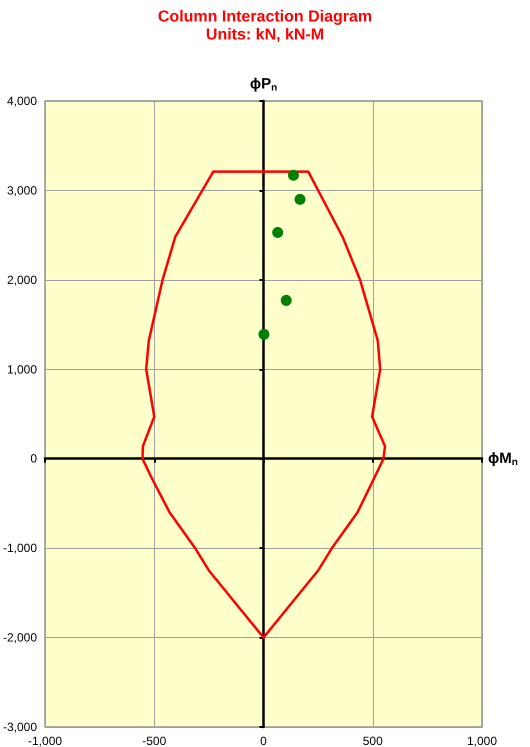 This screenshot has height=747, width=530. I want to click on x-tick-label: 0, so click(264, 740).